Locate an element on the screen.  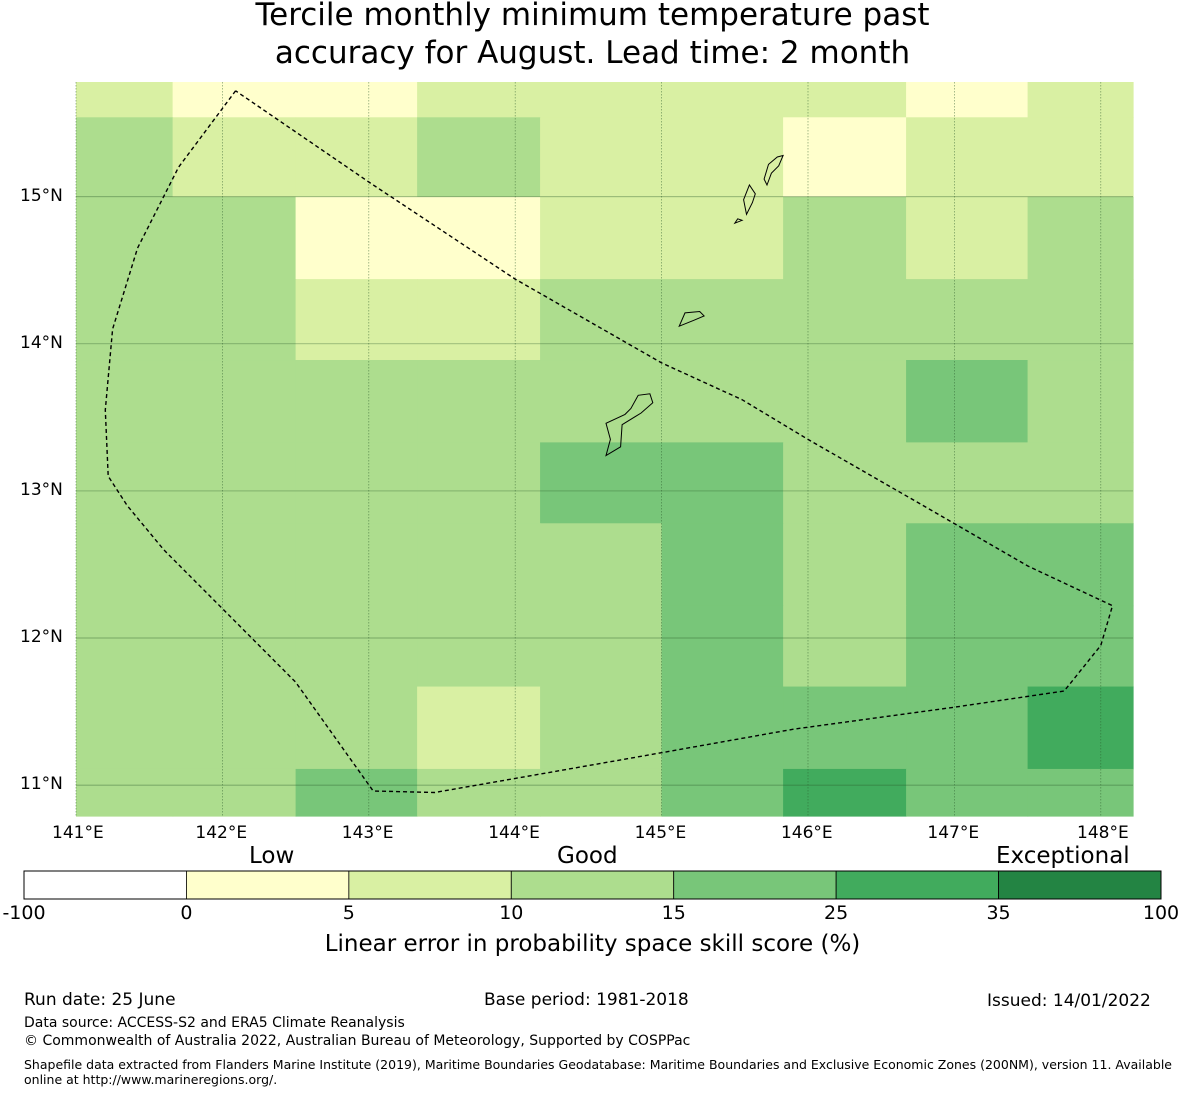
lat-label-11: 11°N is located at coordinates (41, 784).